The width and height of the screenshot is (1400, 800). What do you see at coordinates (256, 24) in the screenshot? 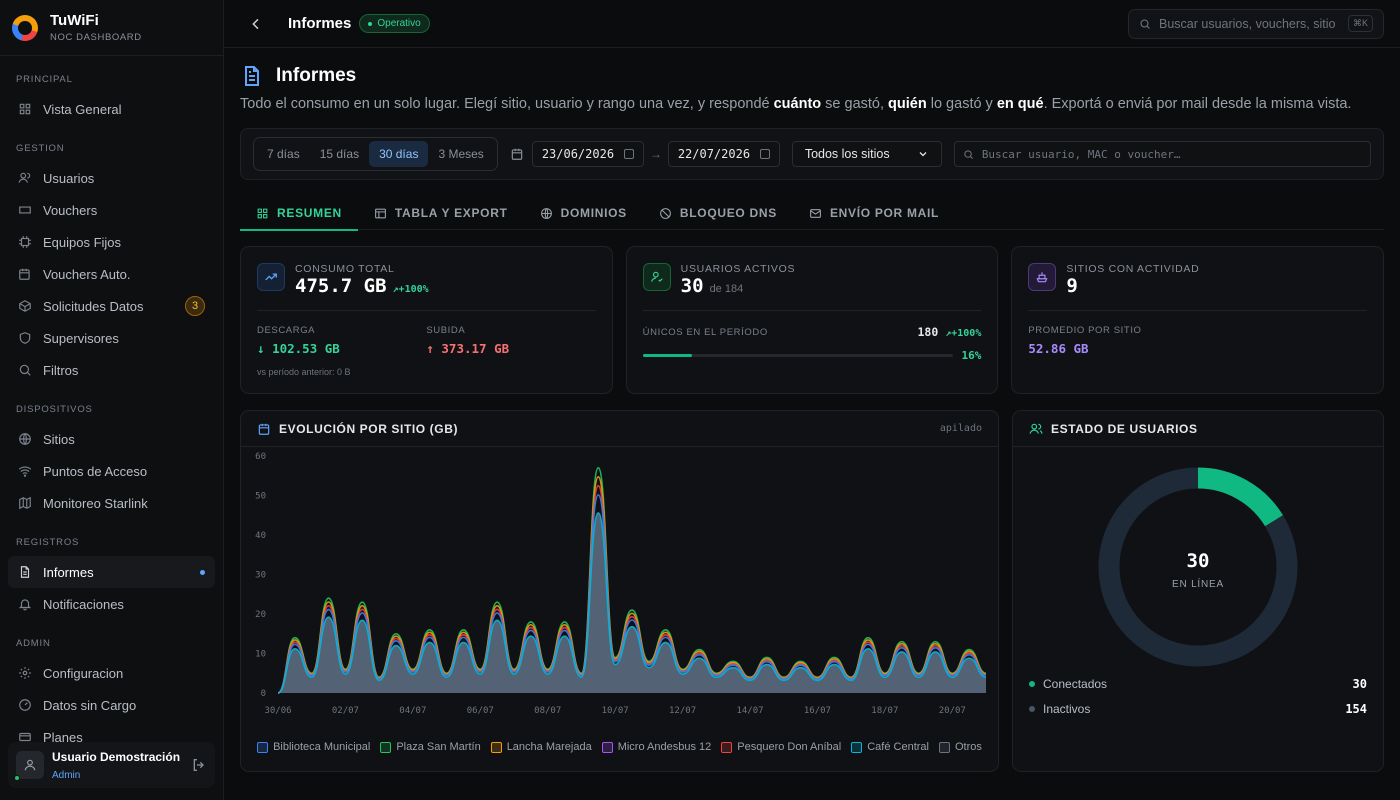
I see `back-button` at bounding box center [256, 24].